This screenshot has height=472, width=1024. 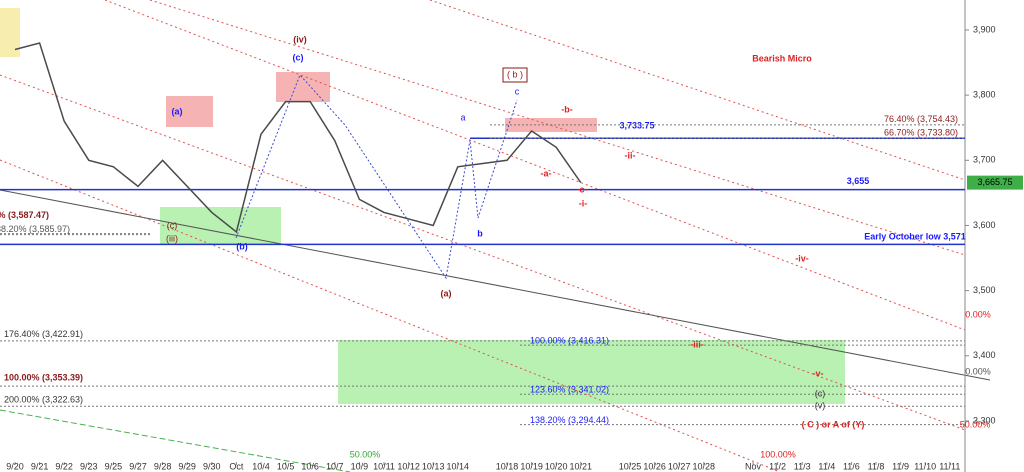 What do you see at coordinates (531, 466) in the screenshot?
I see `x-tick-label: 10/19` at bounding box center [531, 466].